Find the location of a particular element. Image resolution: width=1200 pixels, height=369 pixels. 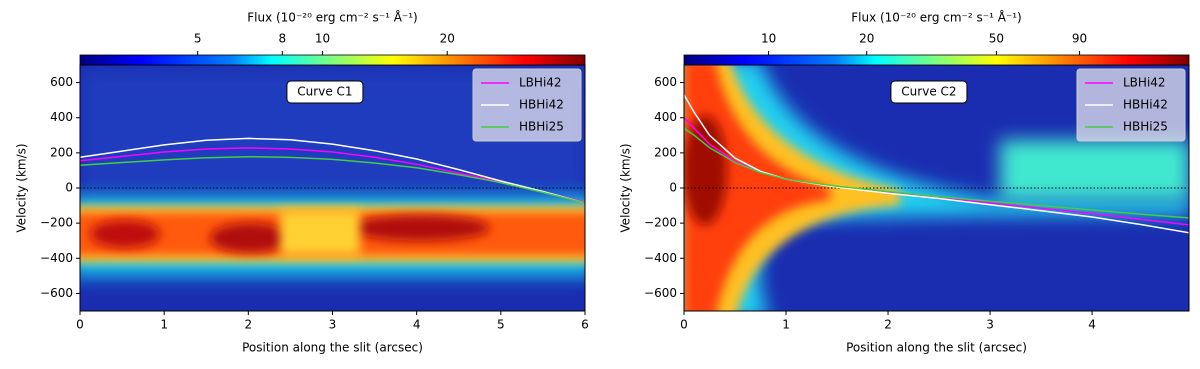

colorbar-tick-label: 50 is located at coordinates (996, 39).